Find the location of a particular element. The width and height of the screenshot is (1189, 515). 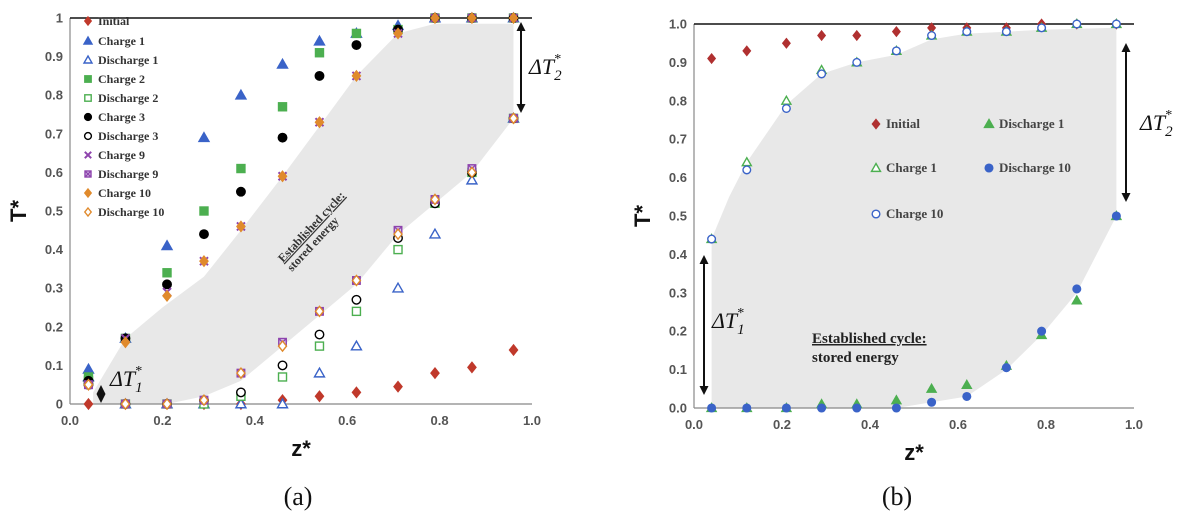

delta-t2-arrow is located at coordinates (521, 67).